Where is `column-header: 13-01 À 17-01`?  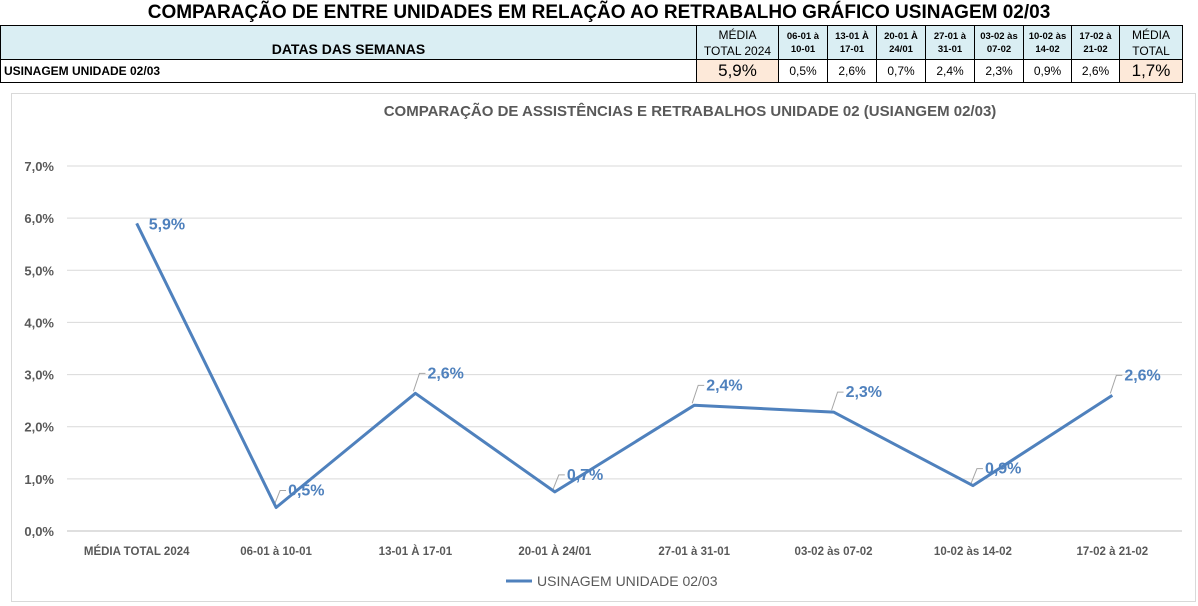
column-header: 13-01 À 17-01 is located at coordinates (852, 42).